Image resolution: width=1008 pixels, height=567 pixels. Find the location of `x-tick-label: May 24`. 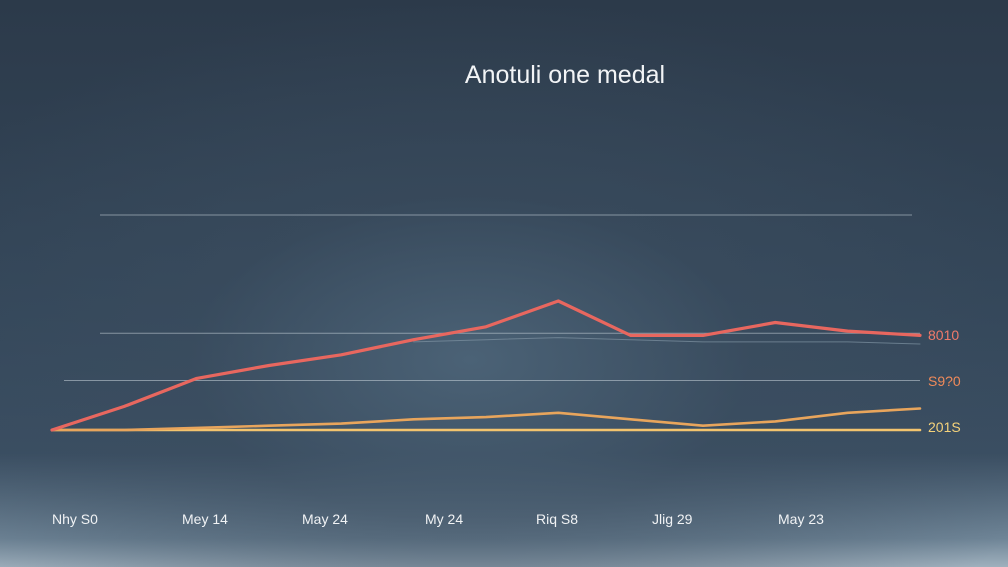

x-tick-label: May 24 is located at coordinates (325, 519).